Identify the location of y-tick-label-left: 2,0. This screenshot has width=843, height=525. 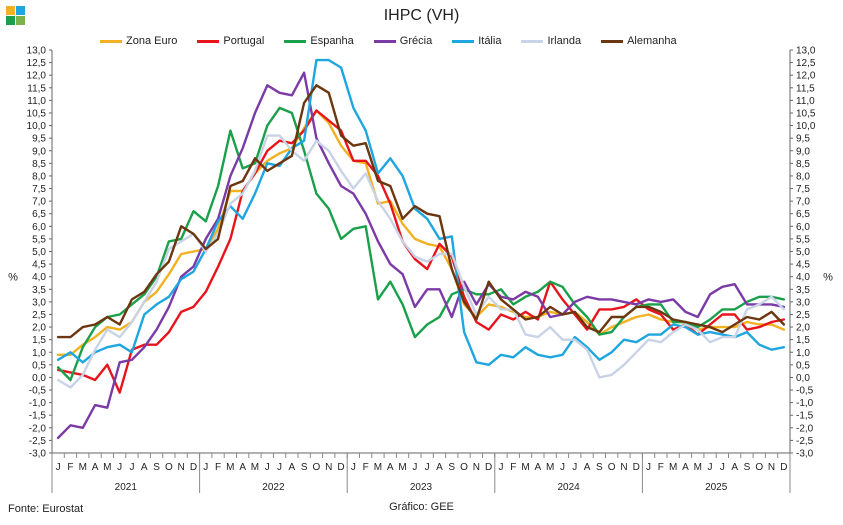
(39, 328).